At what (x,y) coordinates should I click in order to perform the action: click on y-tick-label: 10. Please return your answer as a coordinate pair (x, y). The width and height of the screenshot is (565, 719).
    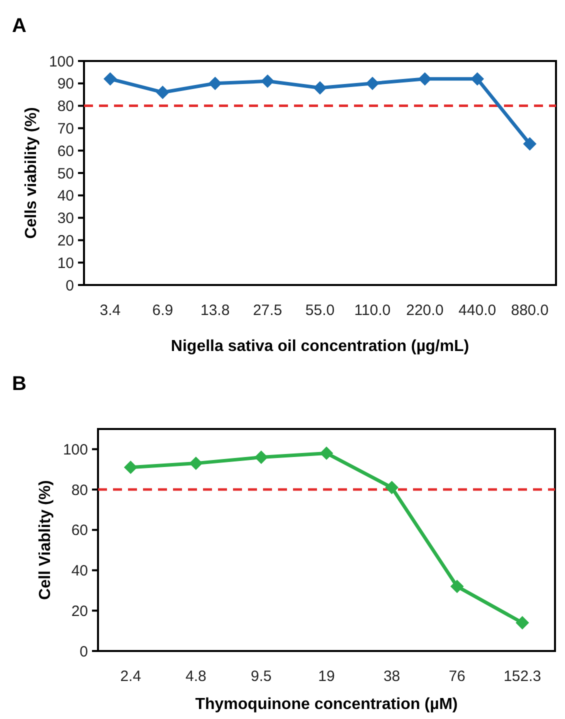
    Looking at the image, I should click on (65, 263).